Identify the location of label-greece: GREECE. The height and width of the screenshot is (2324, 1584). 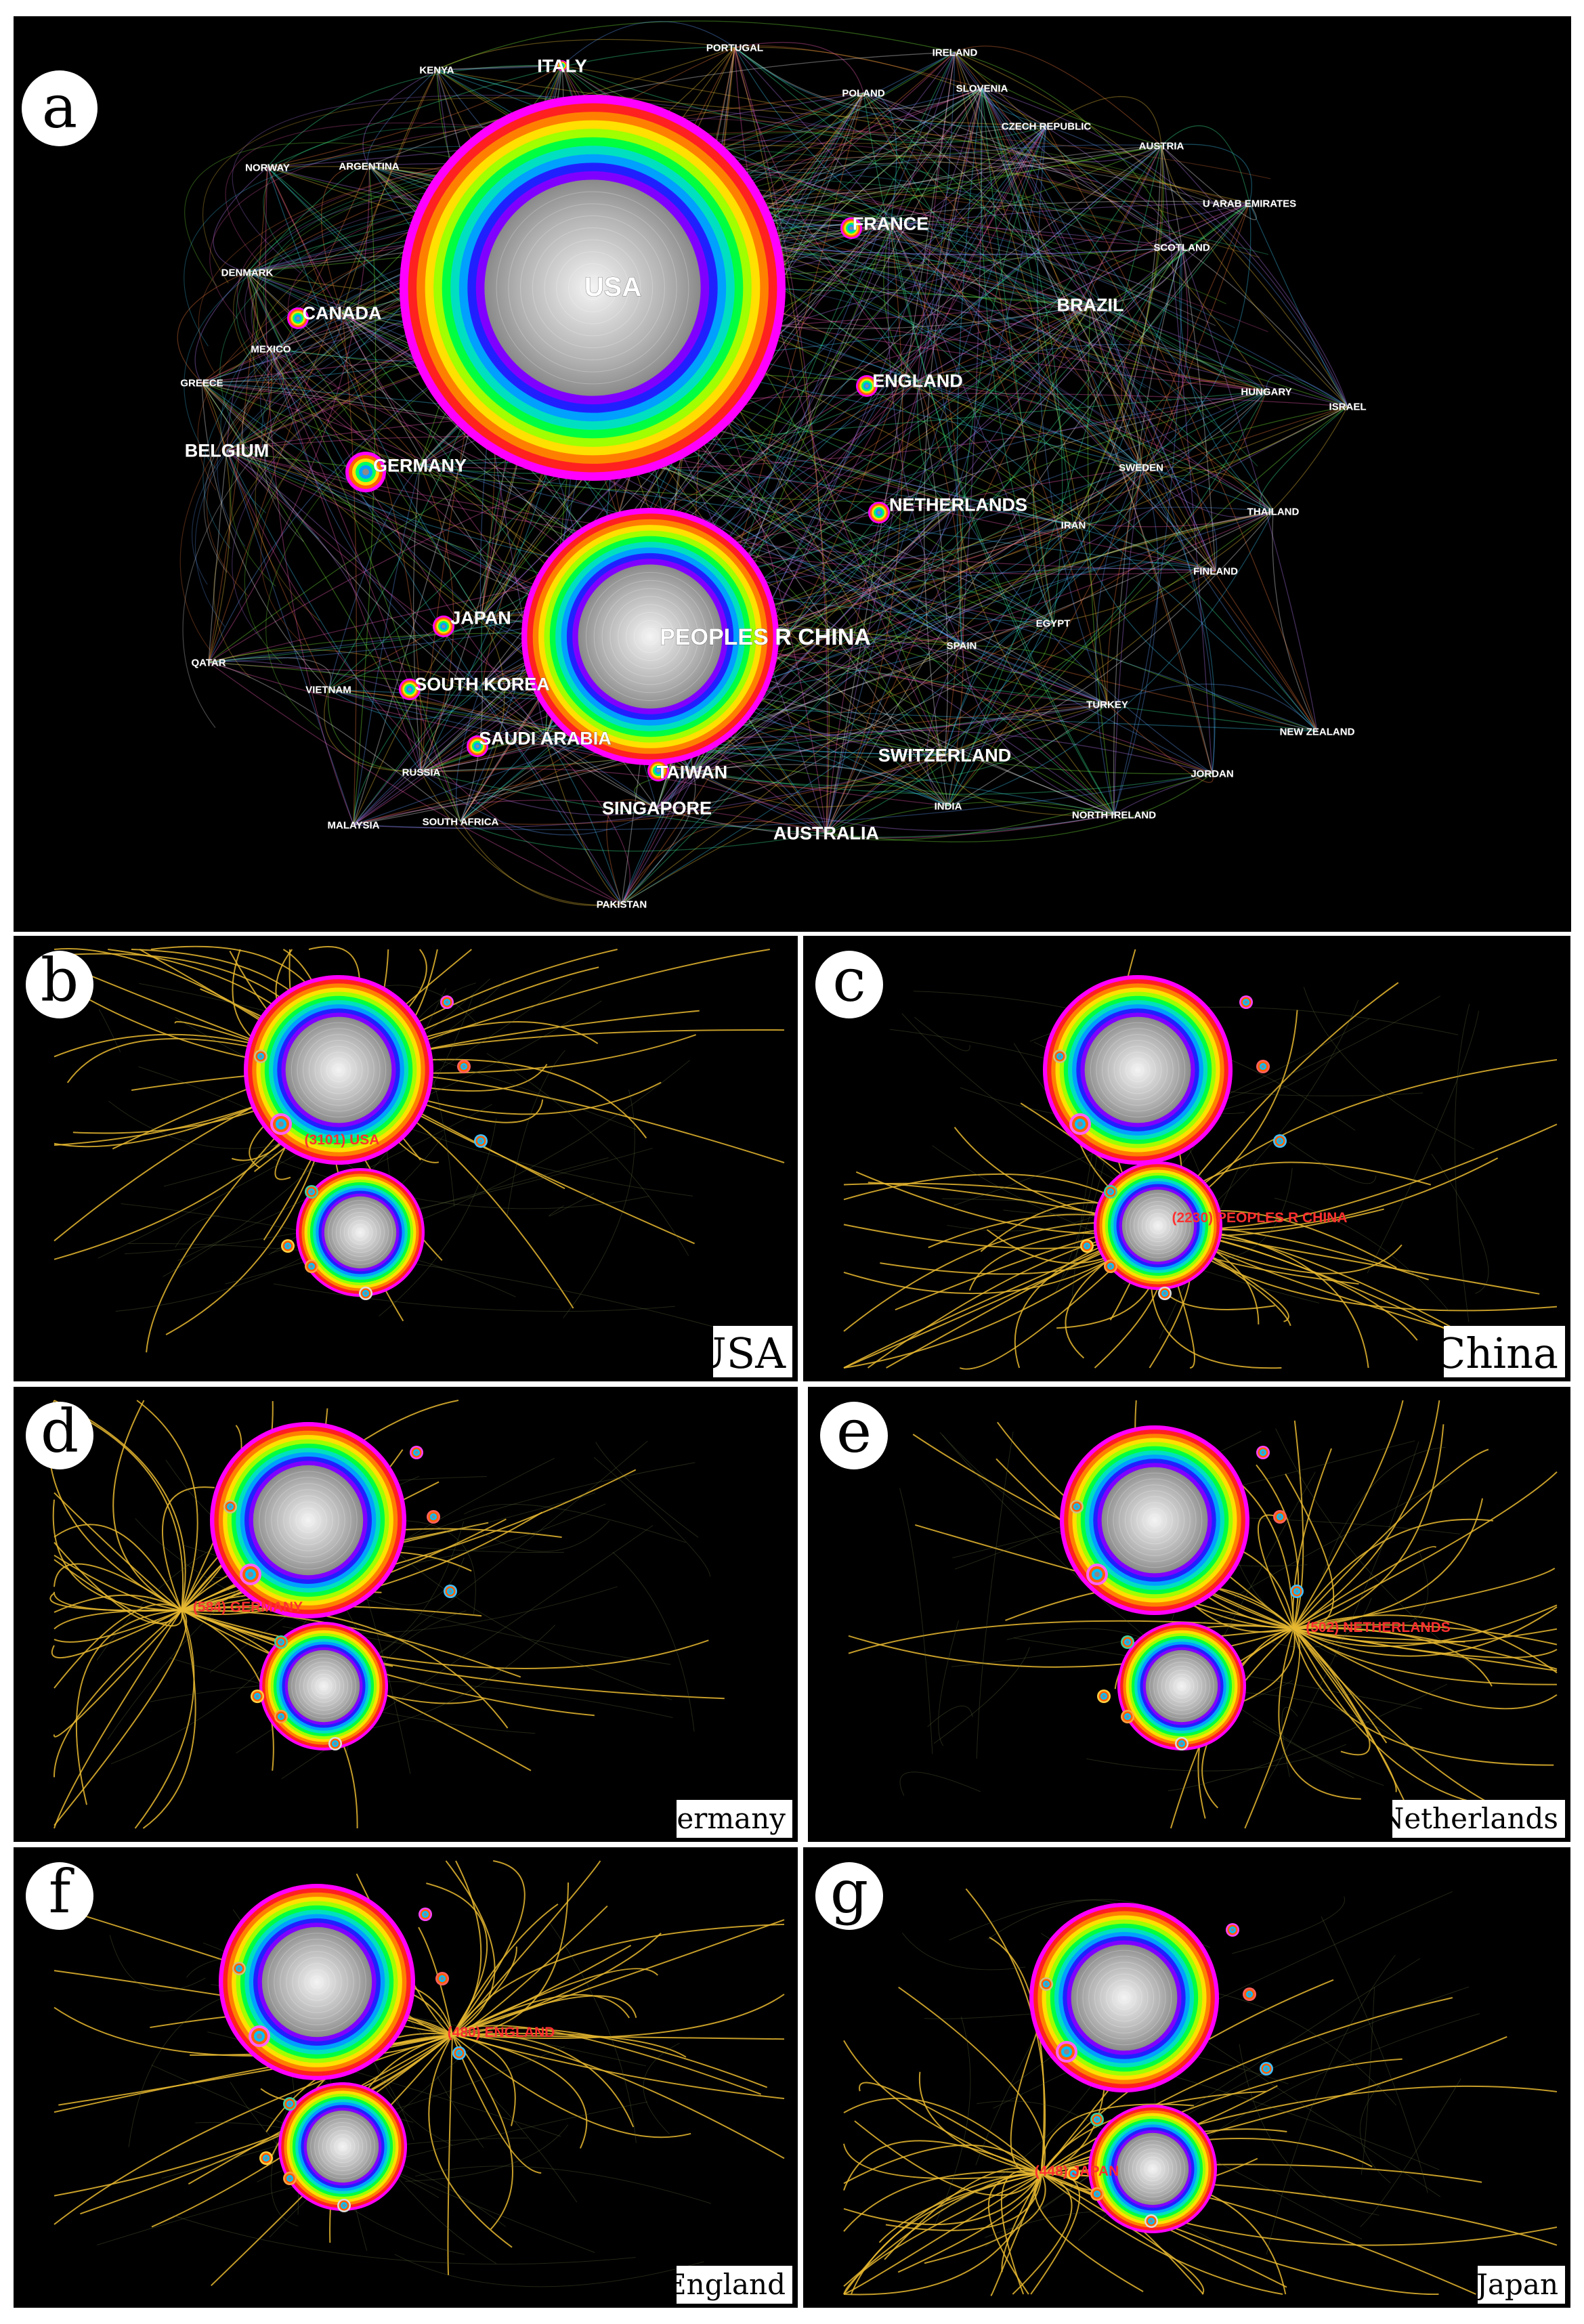
(201, 383).